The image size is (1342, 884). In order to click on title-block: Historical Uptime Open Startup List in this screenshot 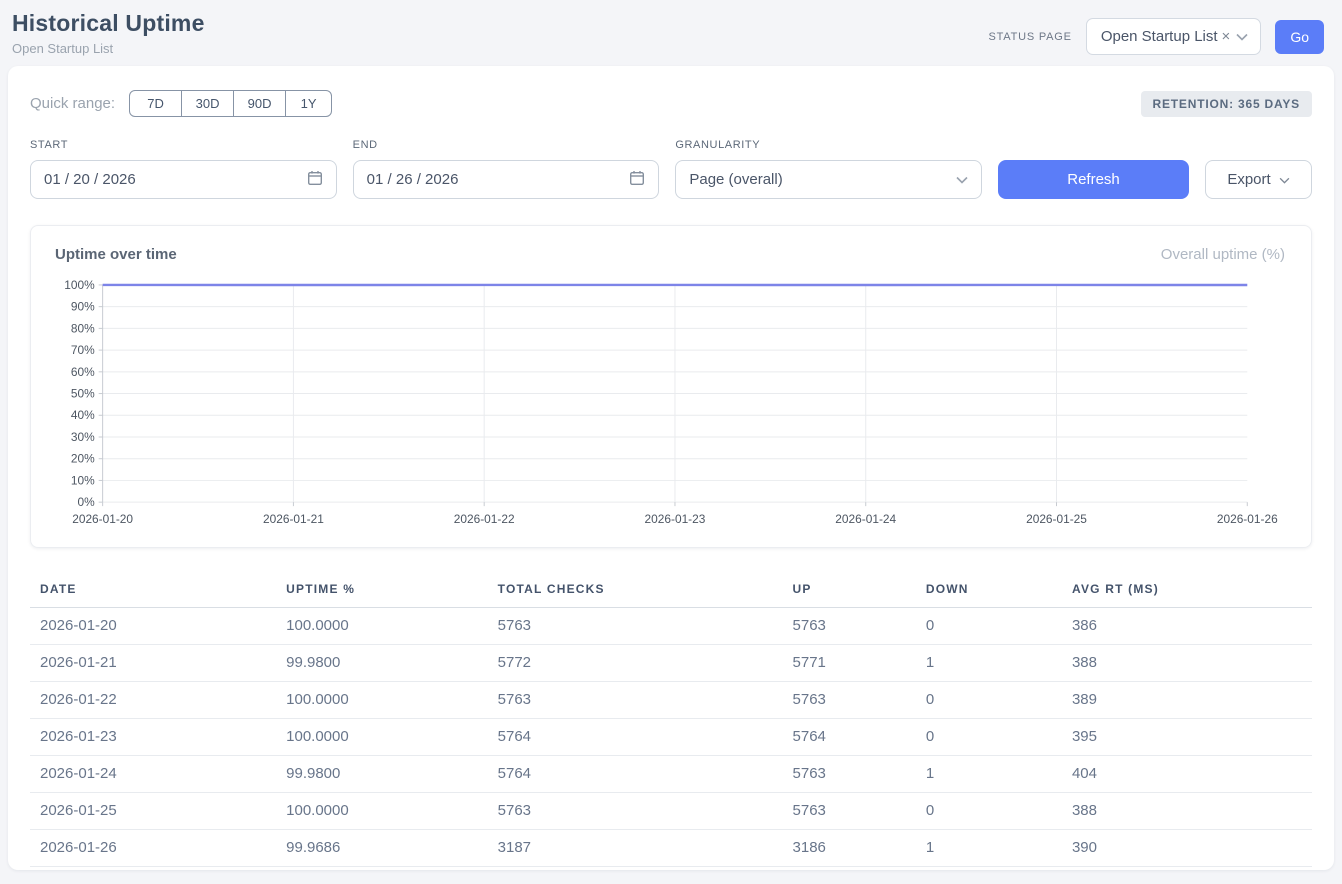, I will do `click(108, 33)`.